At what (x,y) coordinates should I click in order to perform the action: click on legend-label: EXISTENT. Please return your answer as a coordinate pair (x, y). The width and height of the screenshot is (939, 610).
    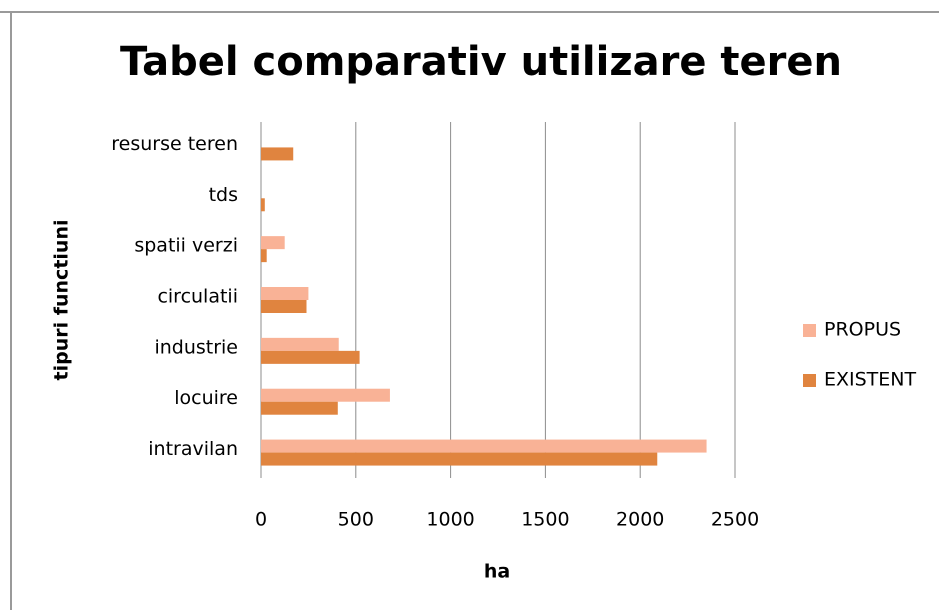
    Looking at the image, I should click on (870, 380).